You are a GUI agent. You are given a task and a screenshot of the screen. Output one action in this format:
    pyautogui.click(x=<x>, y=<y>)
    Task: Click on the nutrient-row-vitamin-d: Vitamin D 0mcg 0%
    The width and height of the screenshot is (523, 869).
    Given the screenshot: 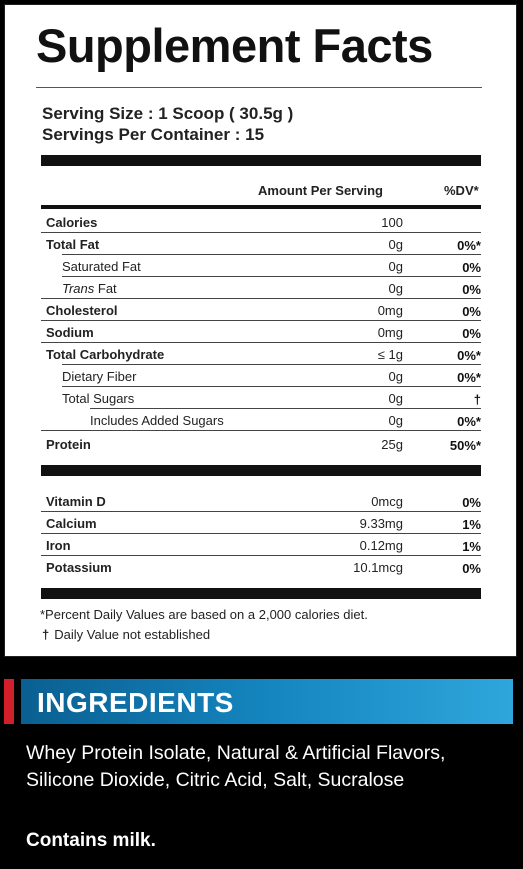 What is the action you would take?
    pyautogui.click(x=261, y=501)
    